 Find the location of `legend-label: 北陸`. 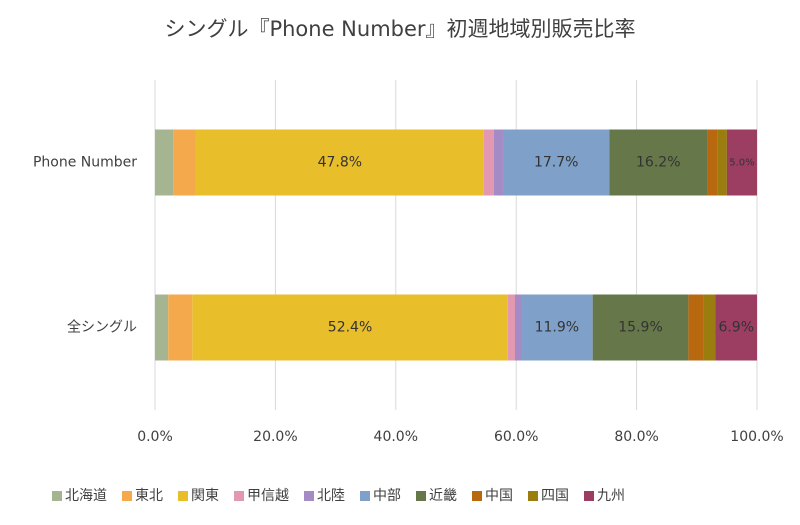

legend-label: 北陸 is located at coordinates (331, 496).